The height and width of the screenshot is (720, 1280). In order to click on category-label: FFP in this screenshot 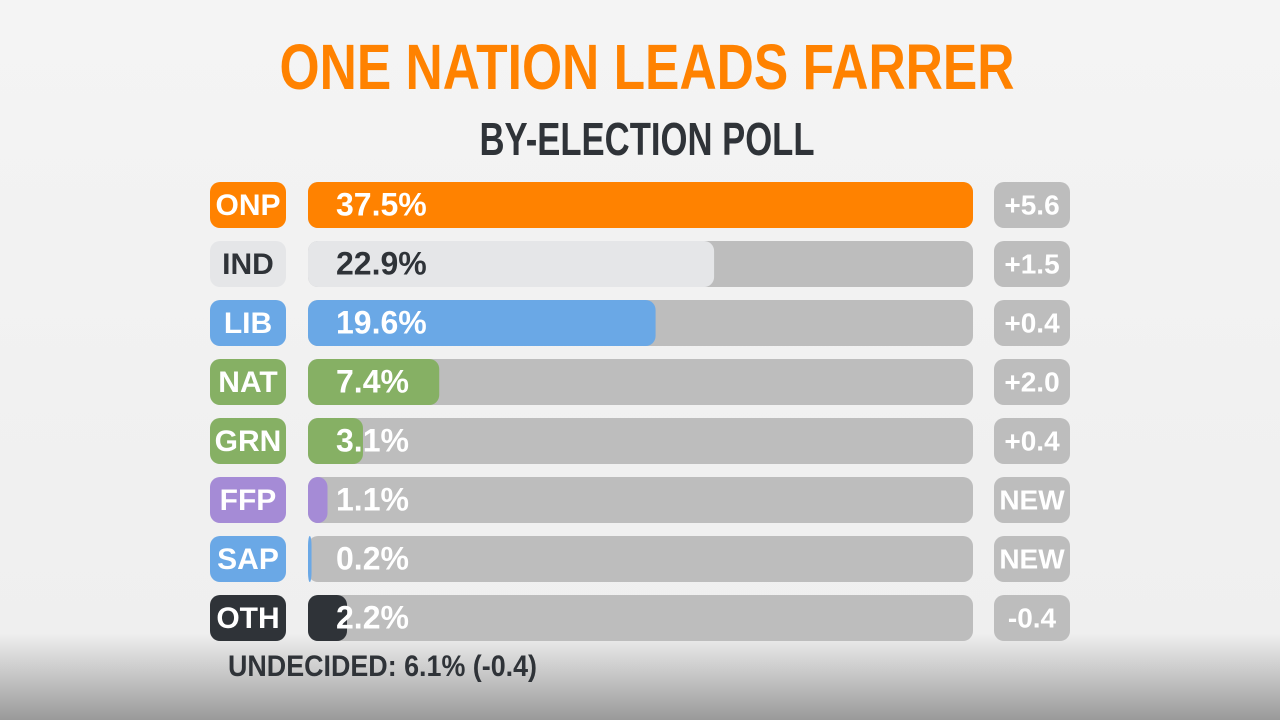, I will do `click(248, 500)`.